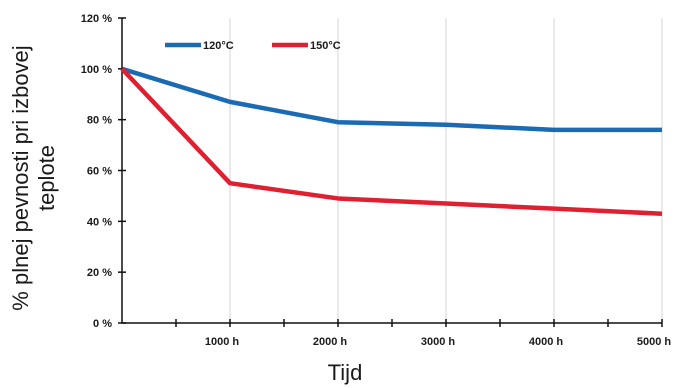 This screenshot has width=683, height=388. I want to click on x-axis-title: Tijd, so click(345, 372).